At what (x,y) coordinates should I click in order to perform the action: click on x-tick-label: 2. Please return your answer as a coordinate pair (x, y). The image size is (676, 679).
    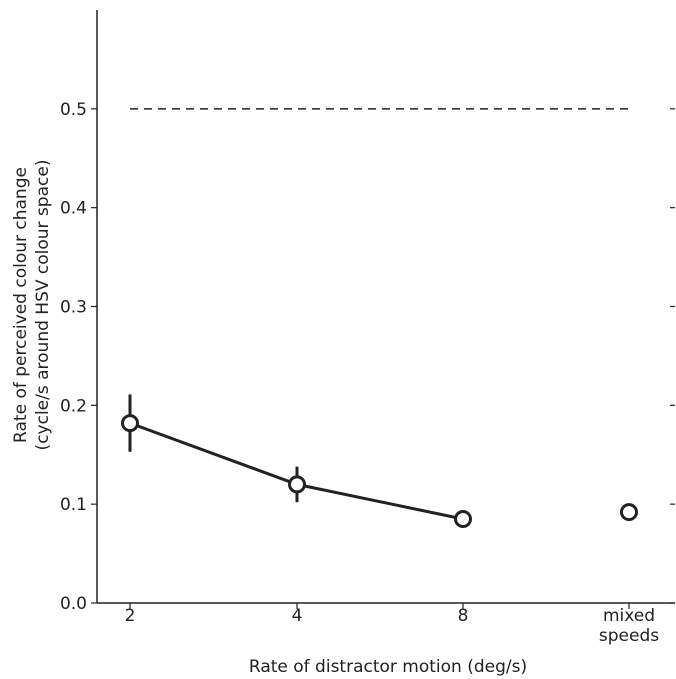
    Looking at the image, I should click on (130, 616).